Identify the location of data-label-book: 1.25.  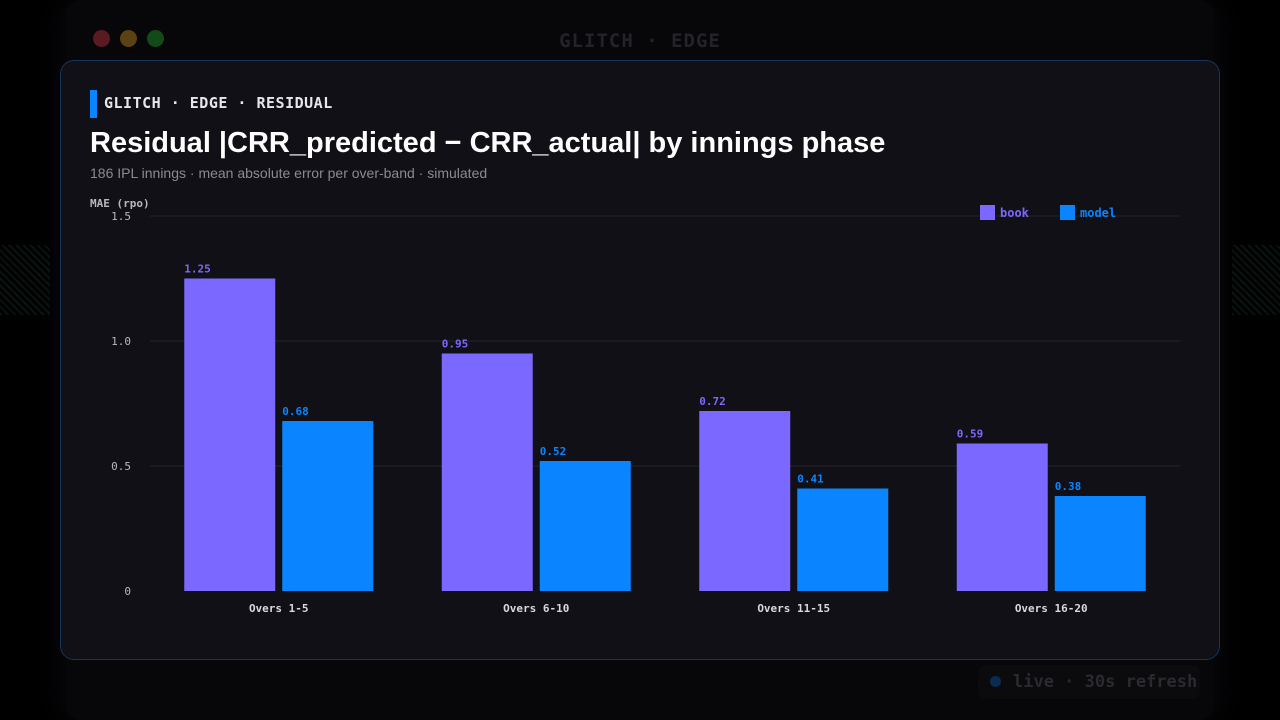
(197, 269).